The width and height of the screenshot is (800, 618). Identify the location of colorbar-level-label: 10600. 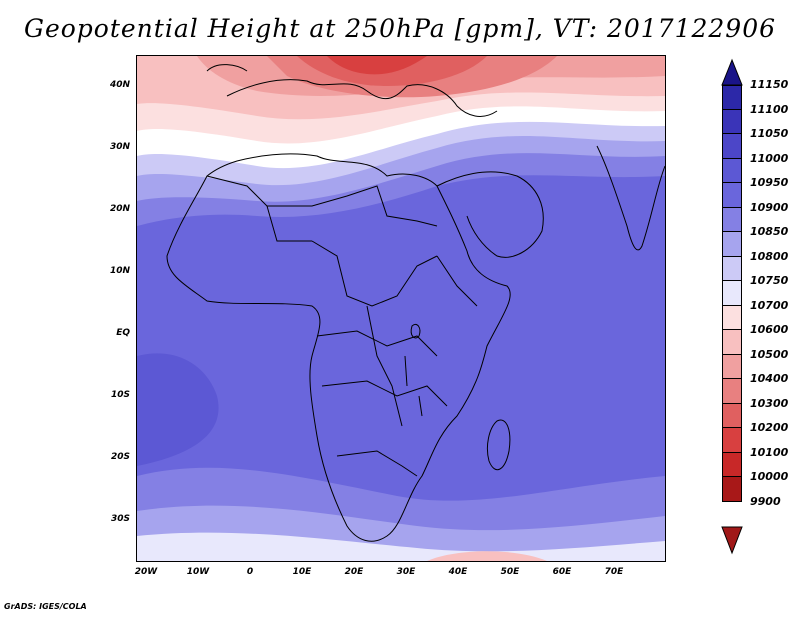
(769, 329).